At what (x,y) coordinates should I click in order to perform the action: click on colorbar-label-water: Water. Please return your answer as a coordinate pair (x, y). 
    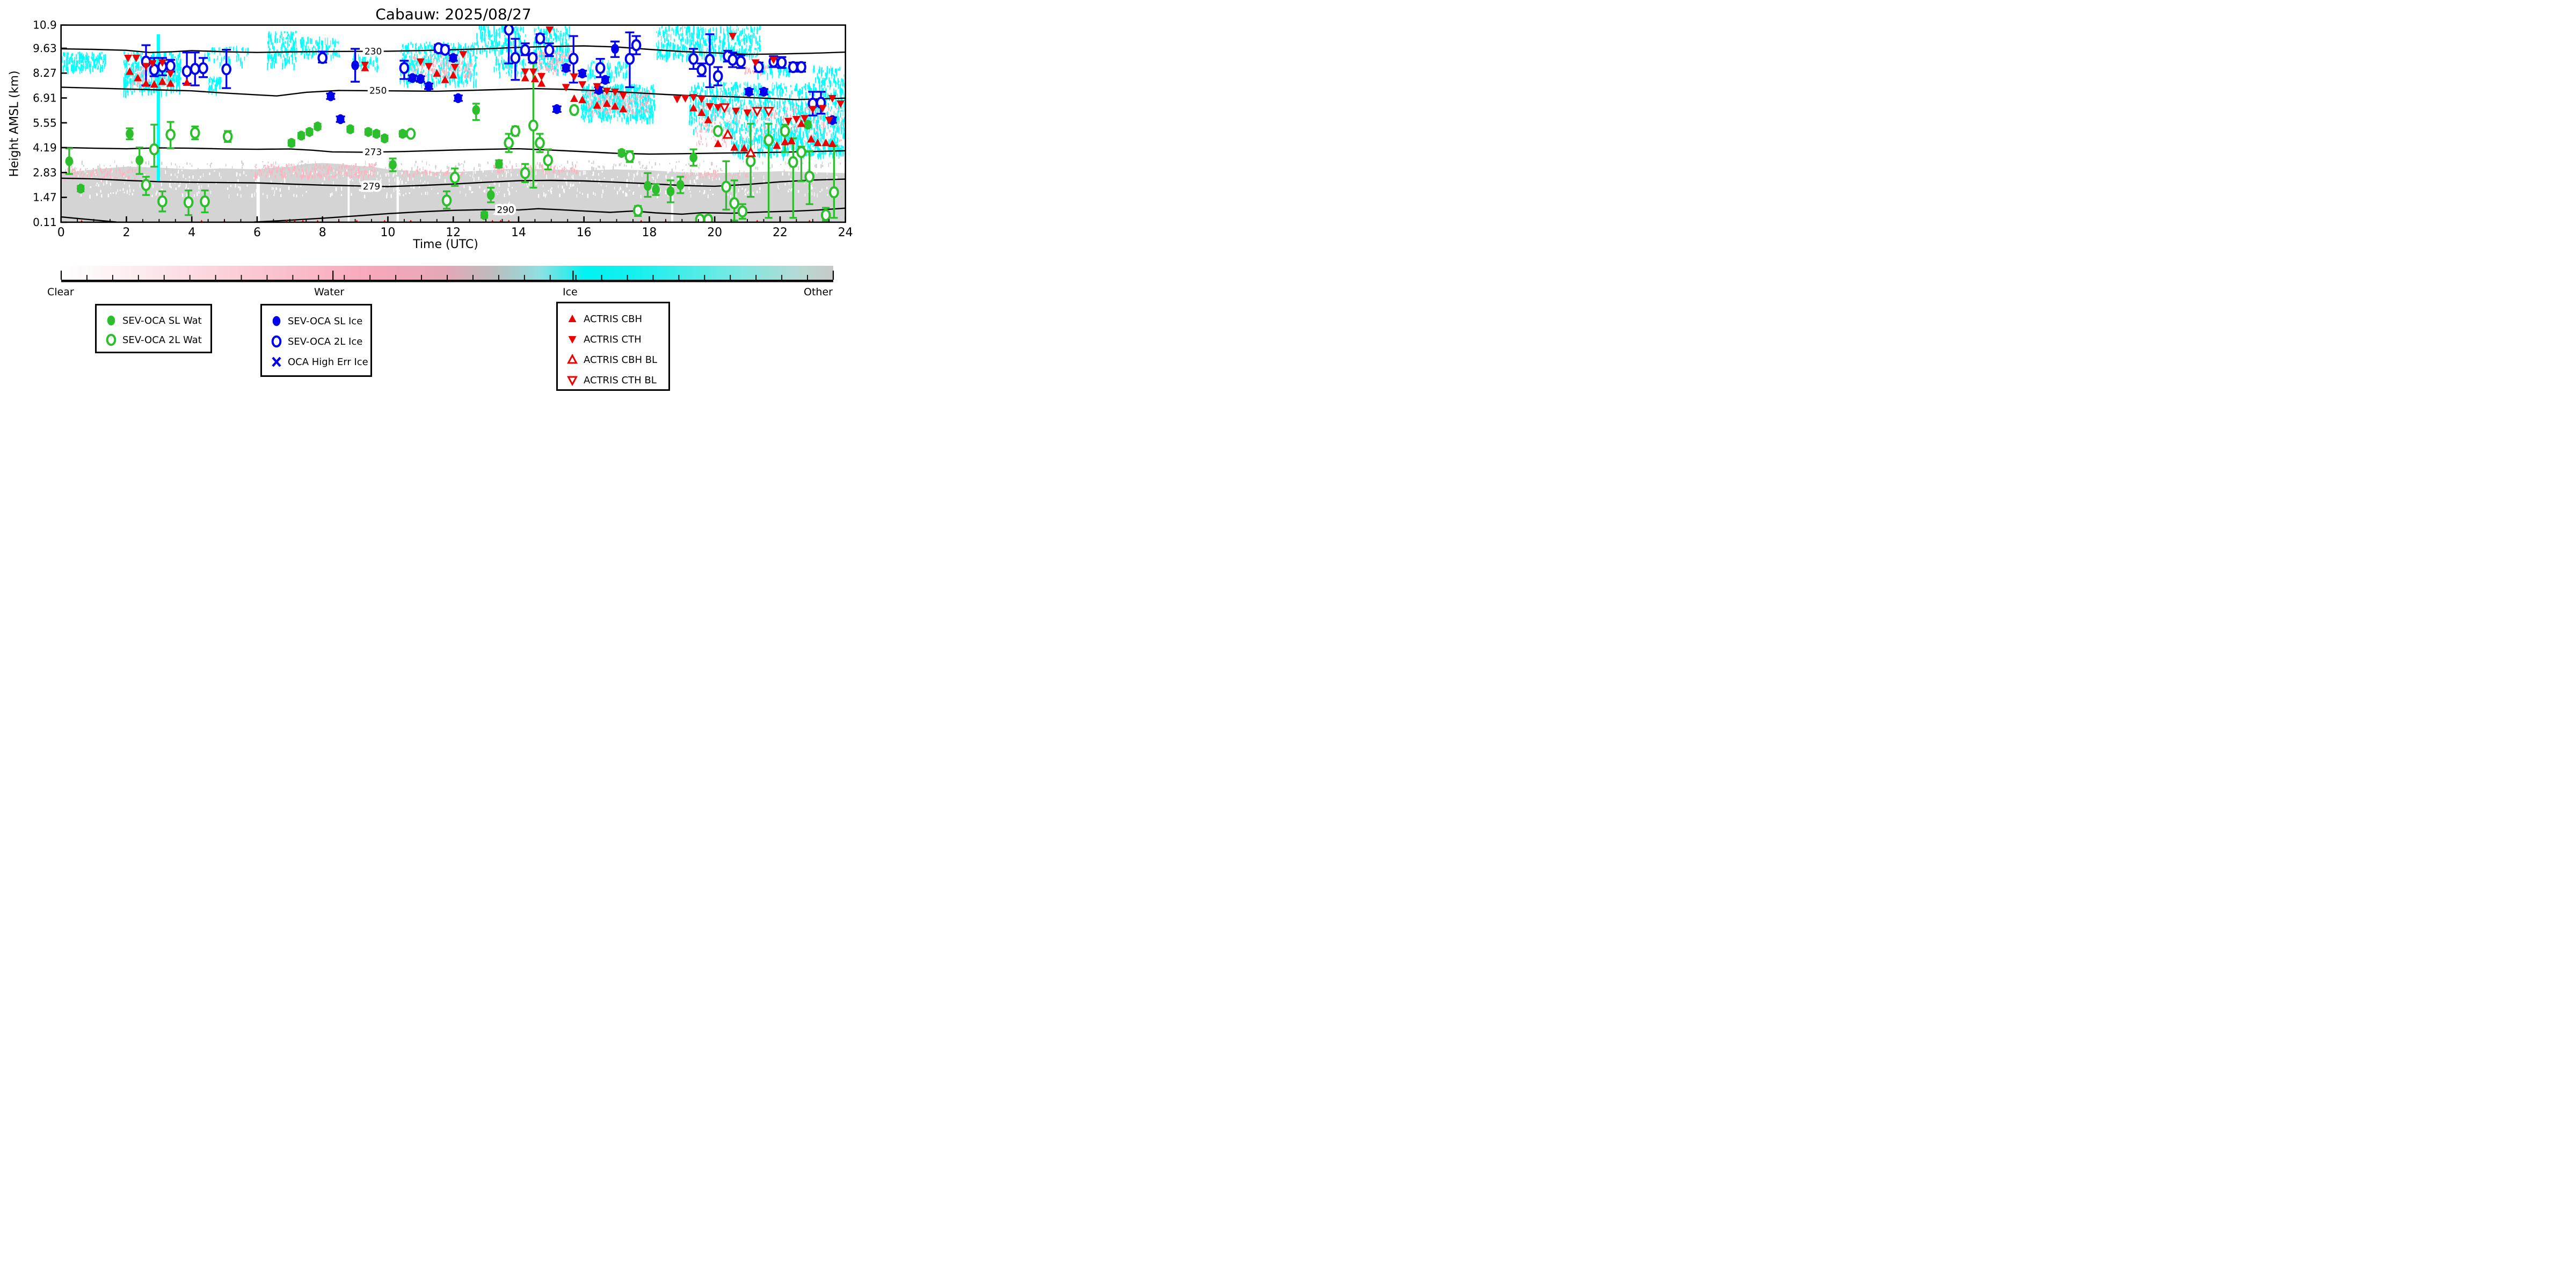
    Looking at the image, I should click on (329, 292).